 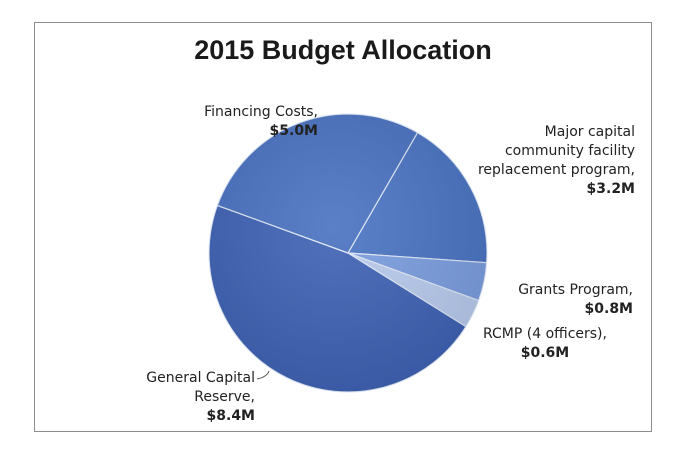 I want to click on slice-value: $5.0M, so click(x=293, y=131).